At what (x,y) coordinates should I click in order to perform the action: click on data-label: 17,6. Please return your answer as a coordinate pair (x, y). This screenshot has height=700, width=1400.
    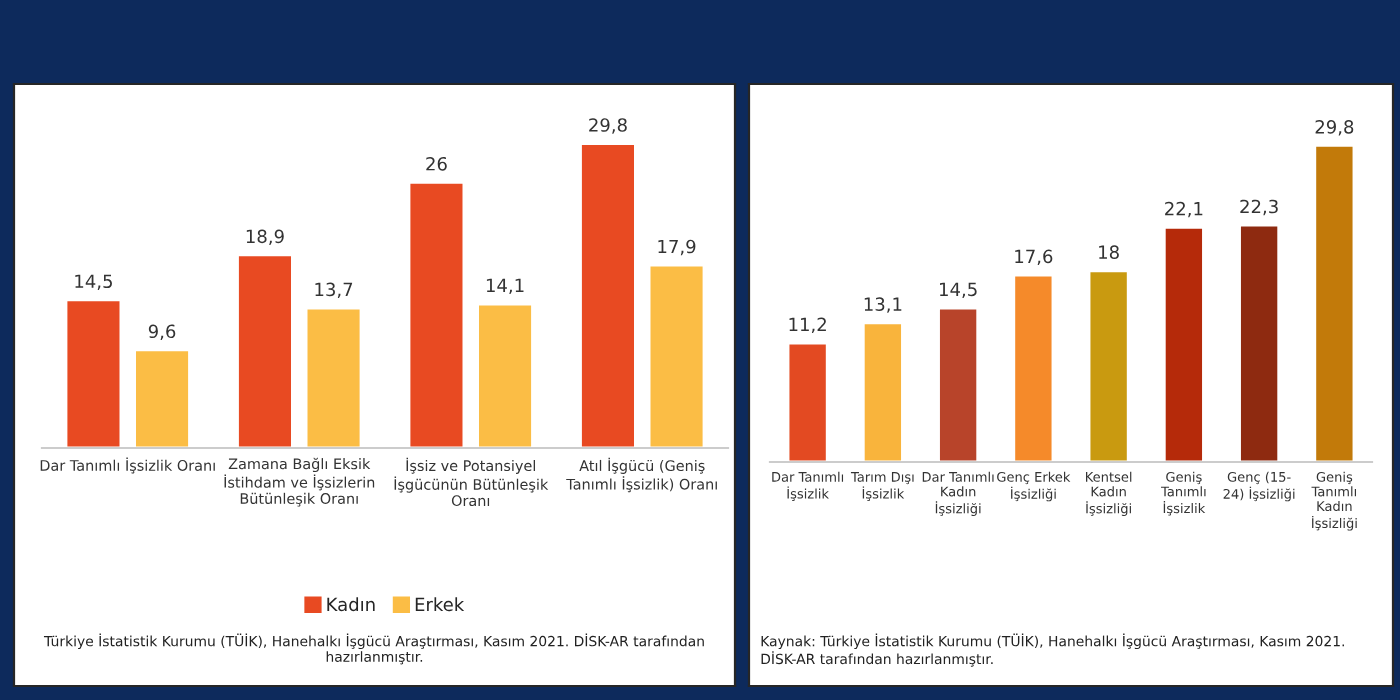
    Looking at the image, I should click on (1034, 257).